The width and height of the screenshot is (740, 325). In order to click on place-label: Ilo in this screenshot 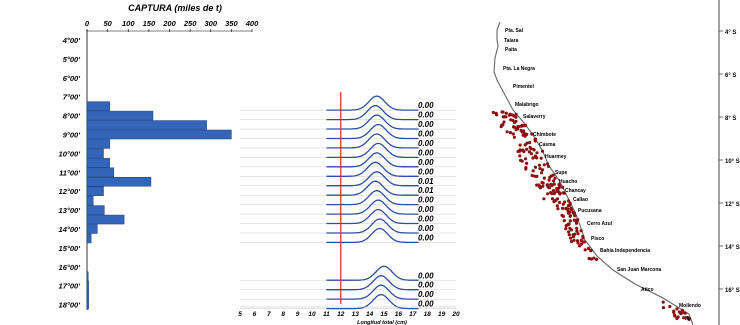, I will do `click(688, 319)`.